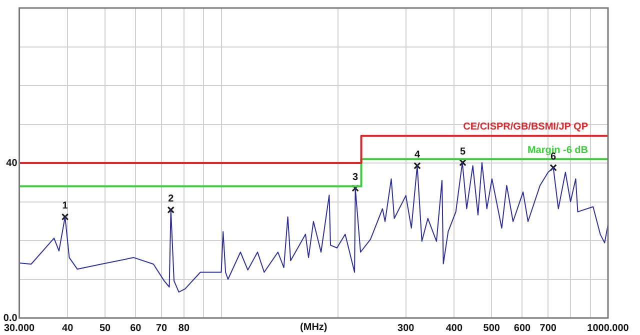 The height and width of the screenshot is (335, 640). Describe the element at coordinates (20, 328) in the screenshot. I see `x-tick-label: 30.000` at that location.